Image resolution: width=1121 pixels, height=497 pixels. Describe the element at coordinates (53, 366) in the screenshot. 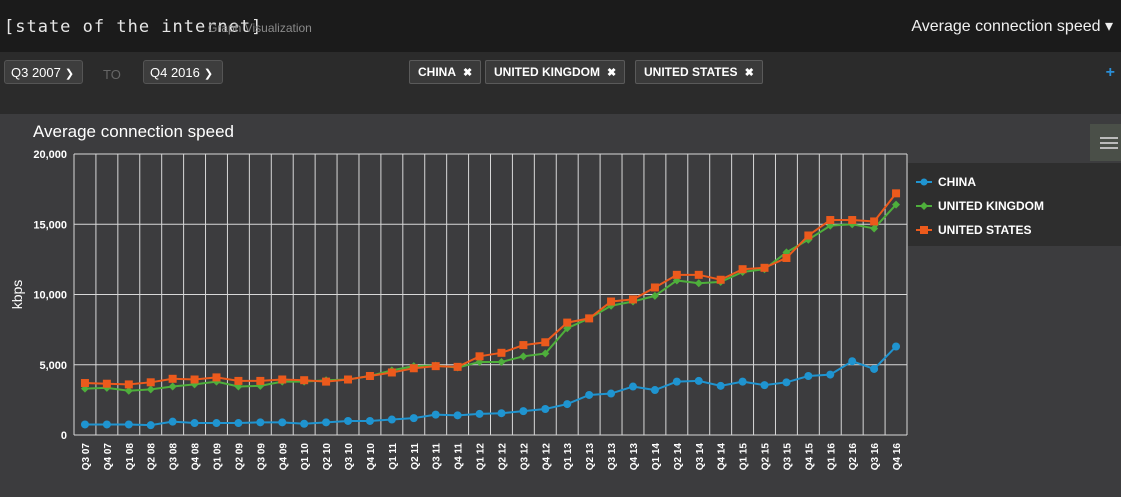

I see `y-tick-label: 5,000` at that location.